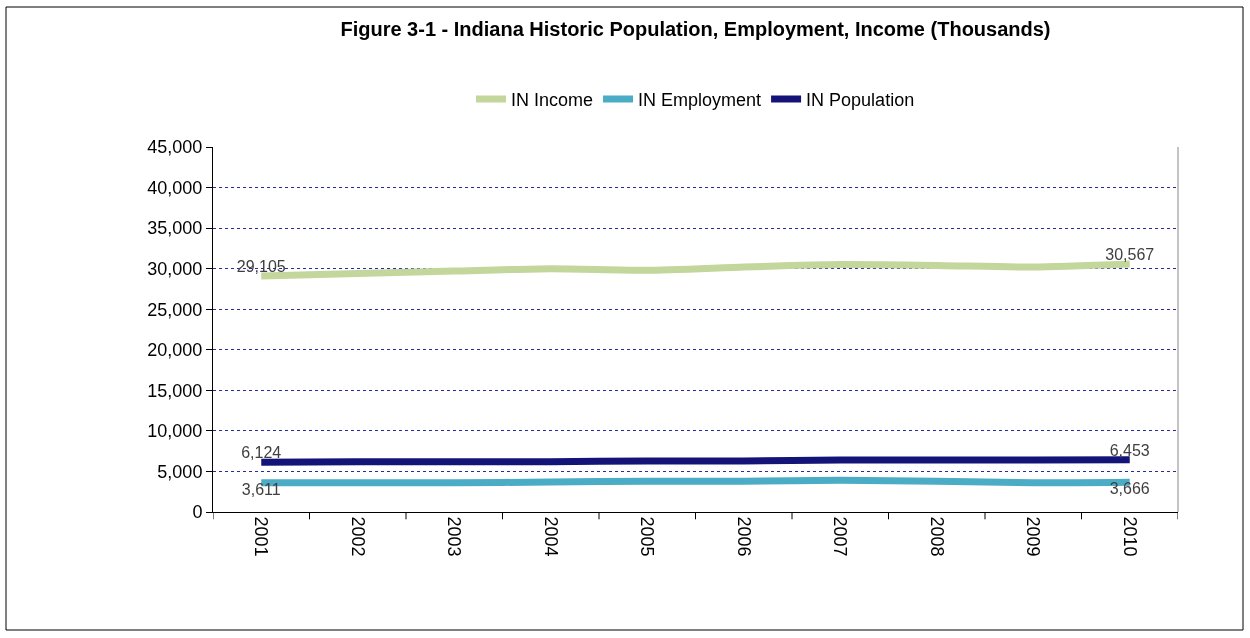 The image size is (1250, 638). Describe the element at coordinates (261, 489) in the screenshot. I see `data-label: 3,611` at that location.